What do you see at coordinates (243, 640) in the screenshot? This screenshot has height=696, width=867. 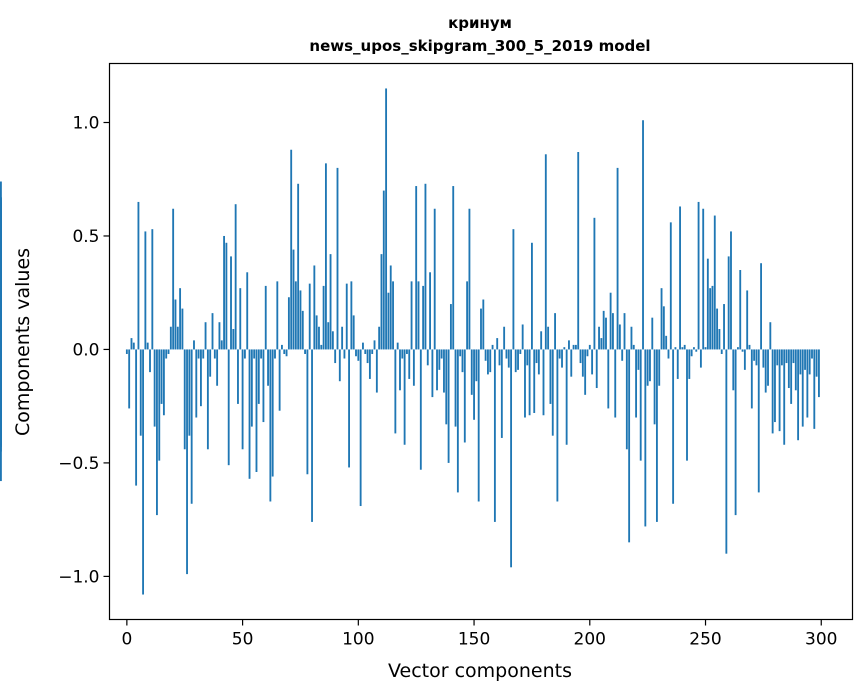 I see `x-tick-label: 50` at bounding box center [243, 640].